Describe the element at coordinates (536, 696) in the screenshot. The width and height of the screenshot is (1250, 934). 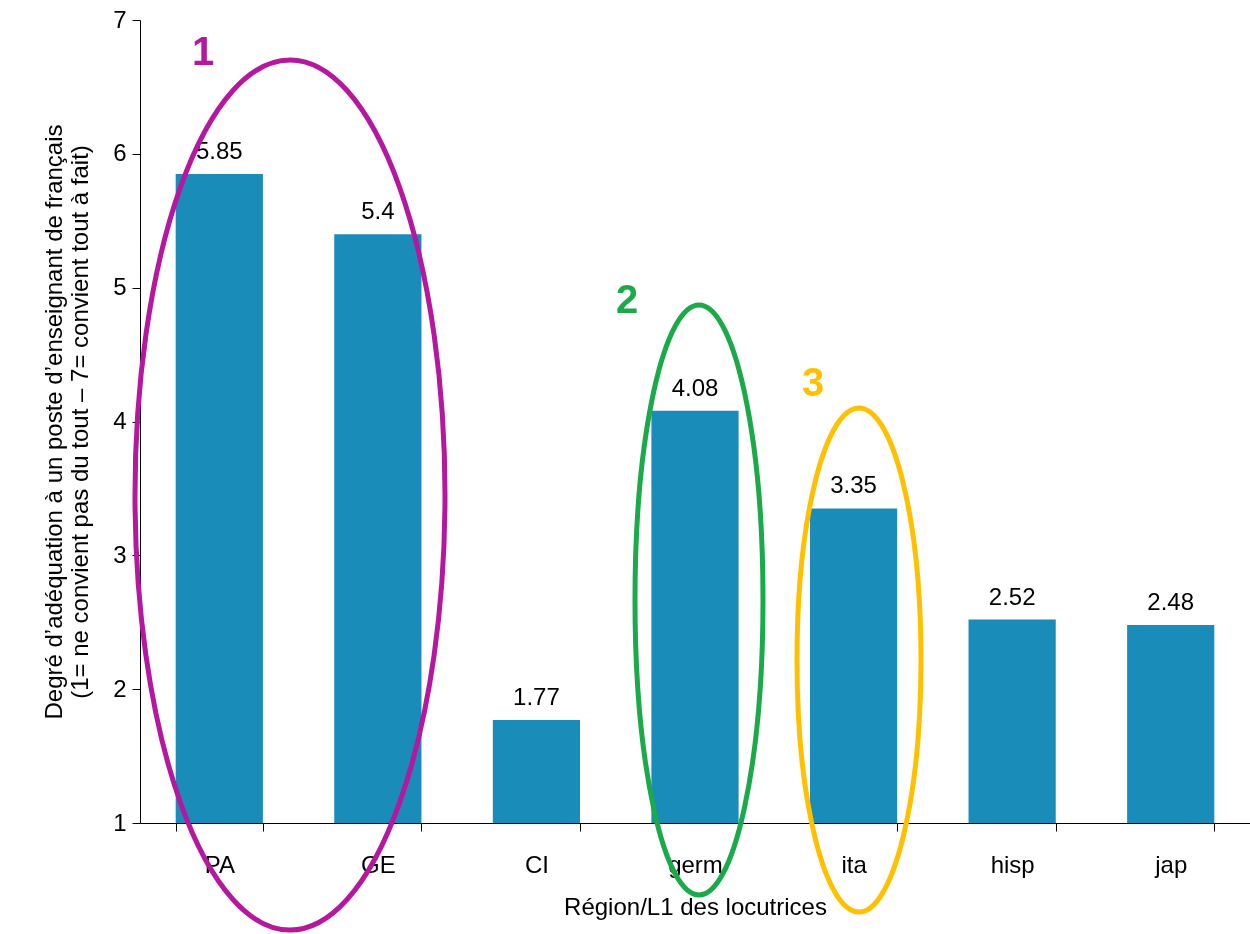
I see `data-label: 1.77` at that location.